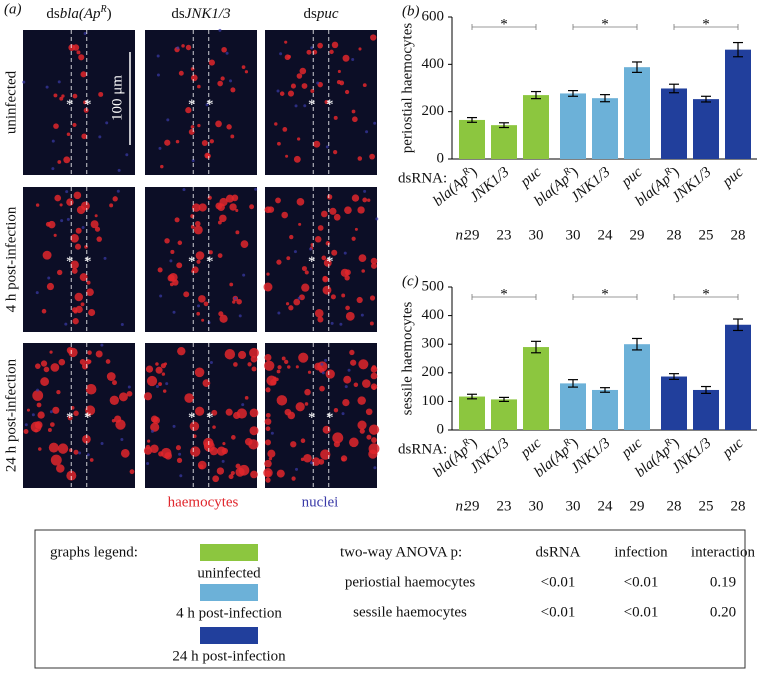  What do you see at coordinates (641, 552) in the screenshot?
I see `anova-column: infection` at bounding box center [641, 552].